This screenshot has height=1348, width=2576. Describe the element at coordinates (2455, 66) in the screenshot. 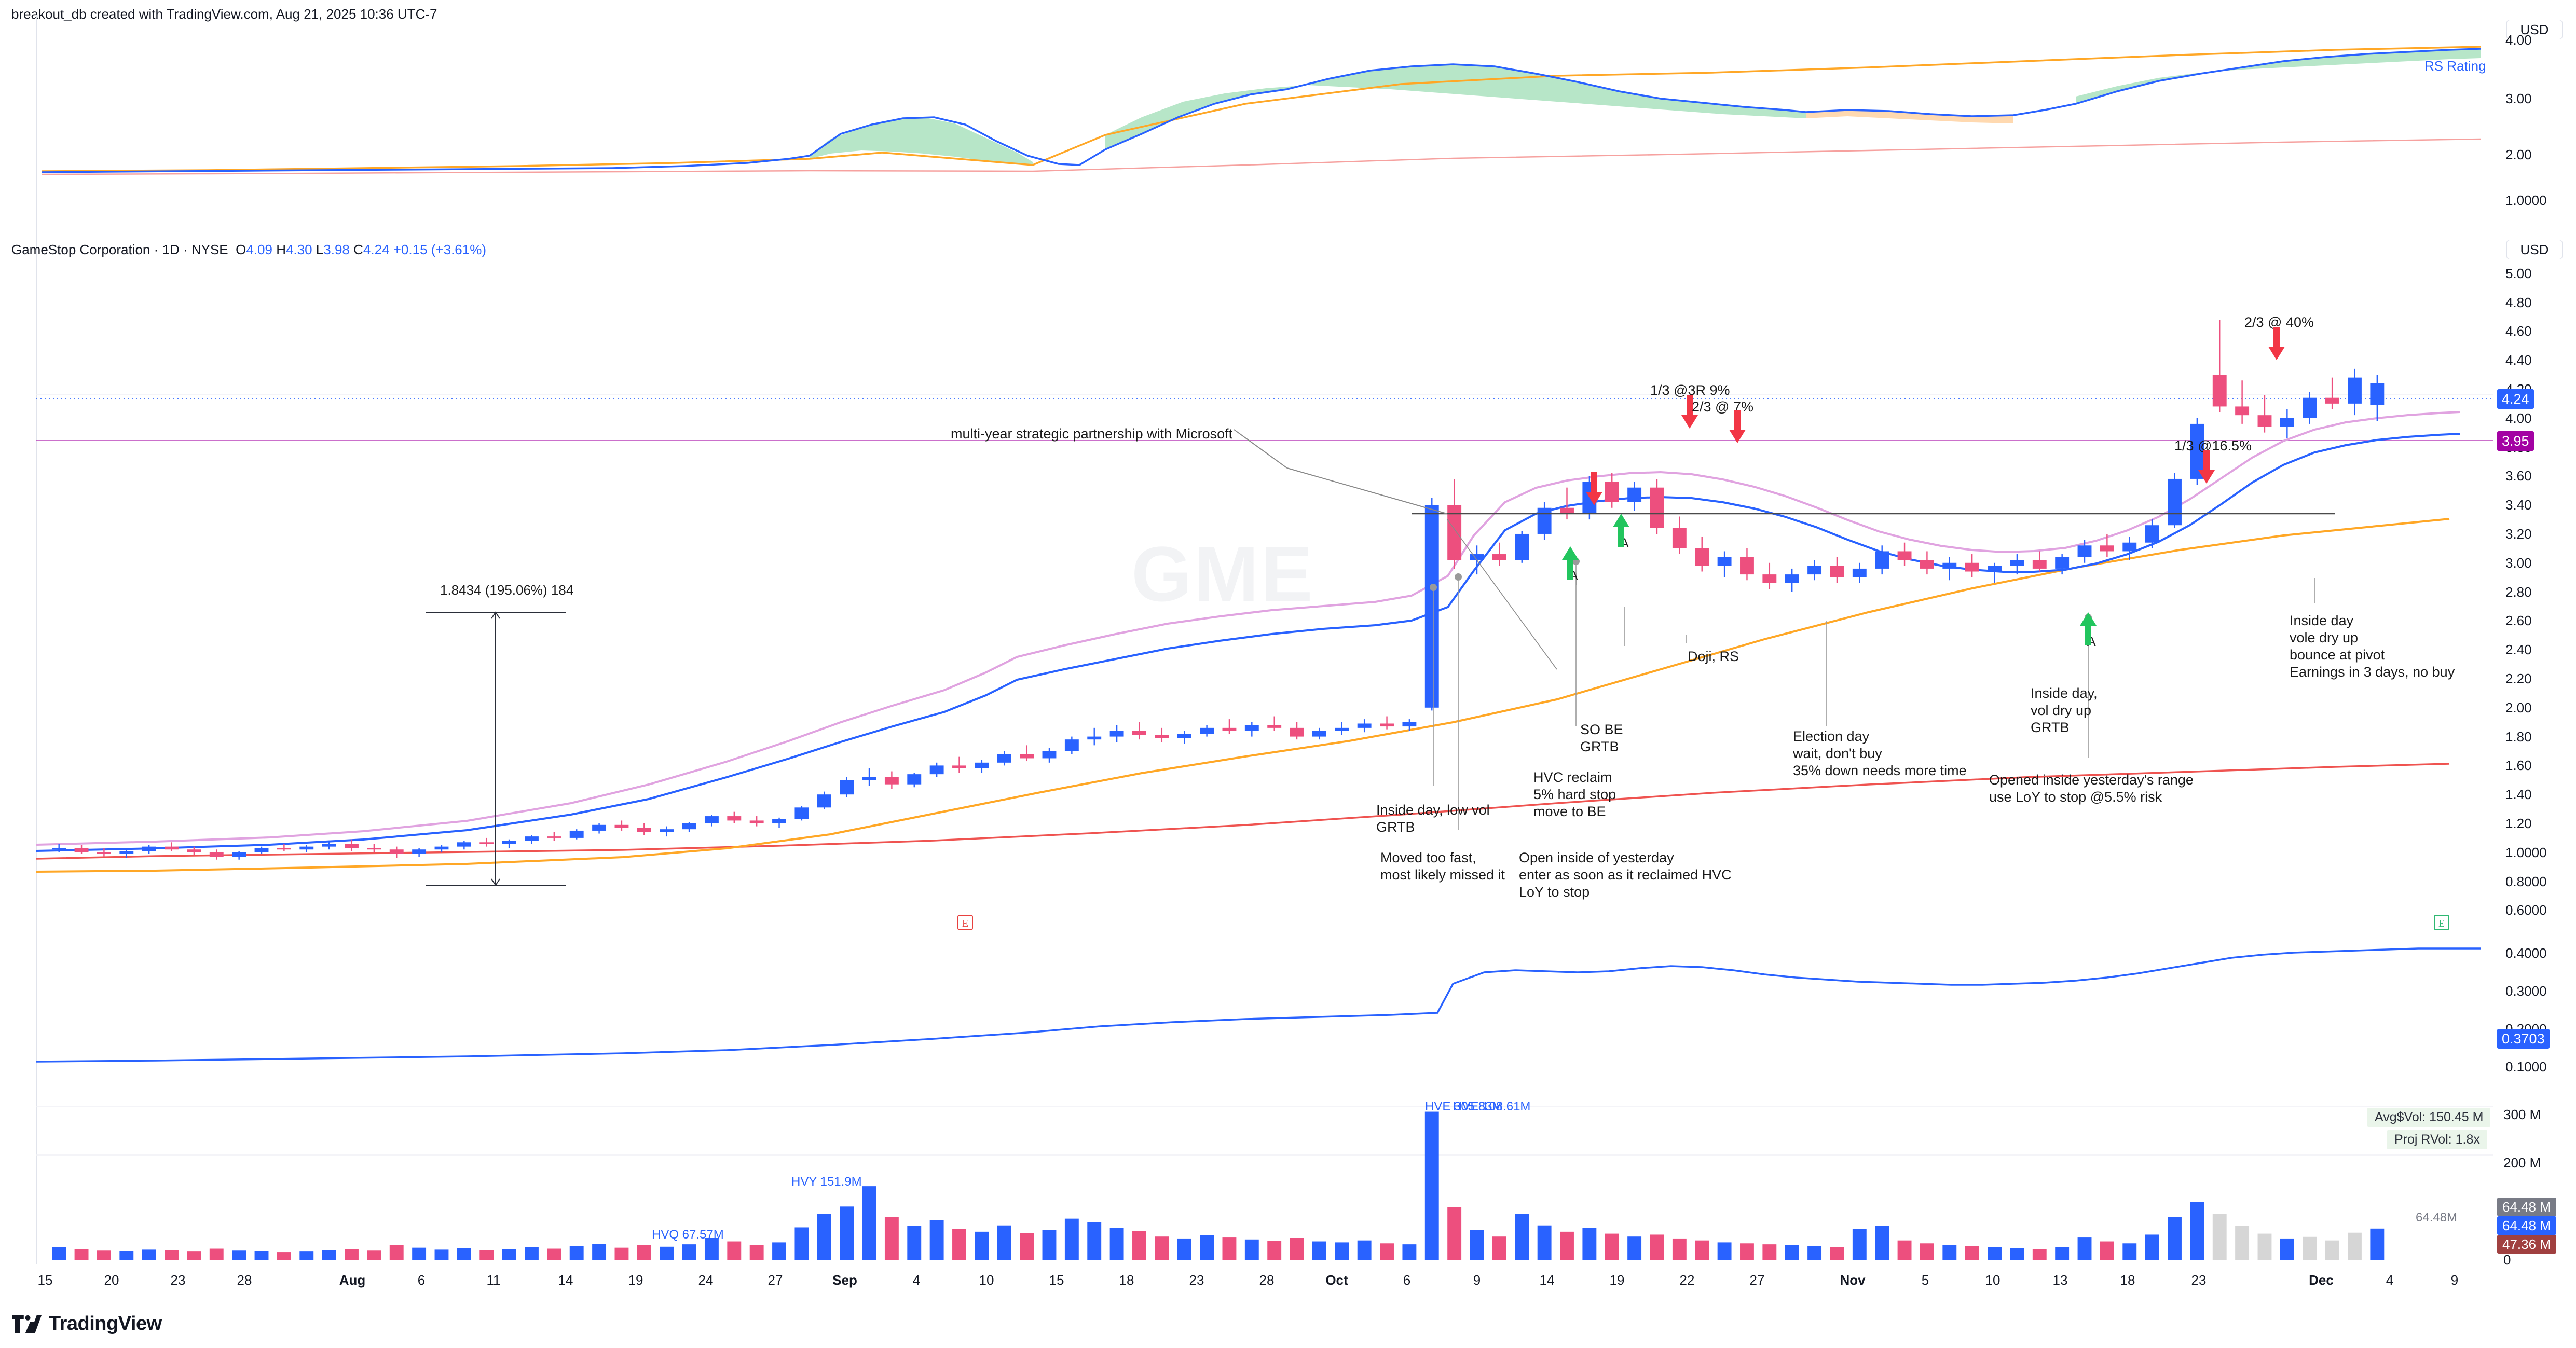

I see `rs-rating-series-label: RS Rating` at that location.